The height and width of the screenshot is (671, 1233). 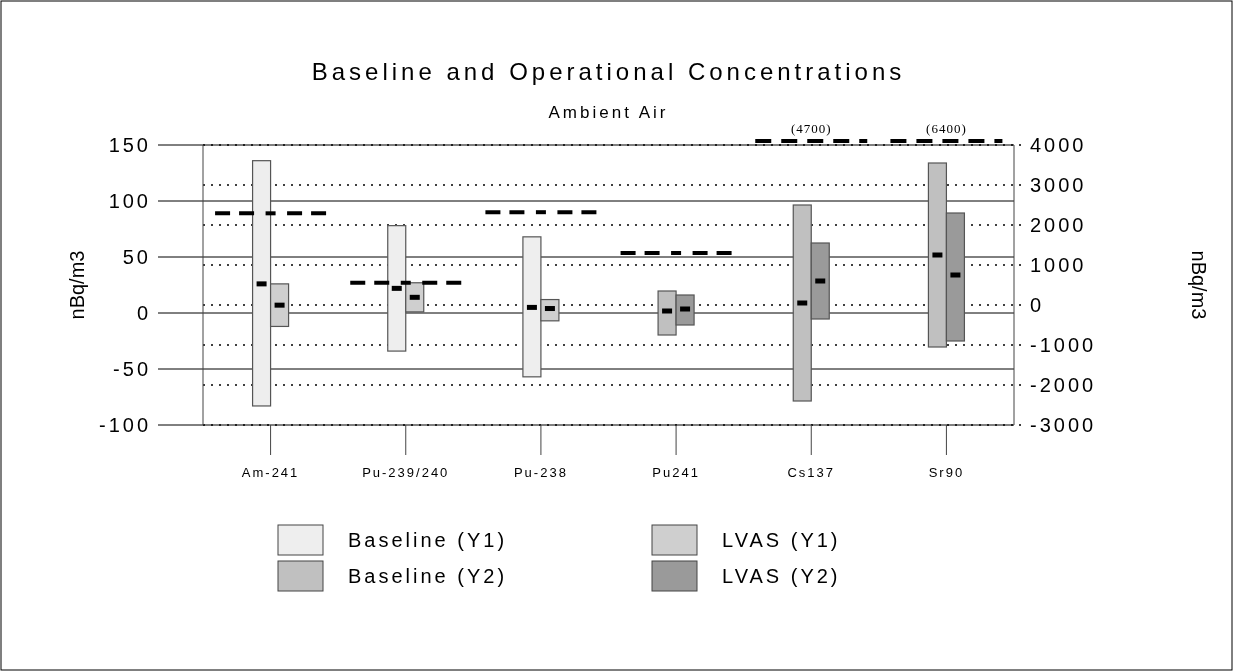 What do you see at coordinates (1037, 305) in the screenshot?
I see `y2-tick-label: 0` at bounding box center [1037, 305].